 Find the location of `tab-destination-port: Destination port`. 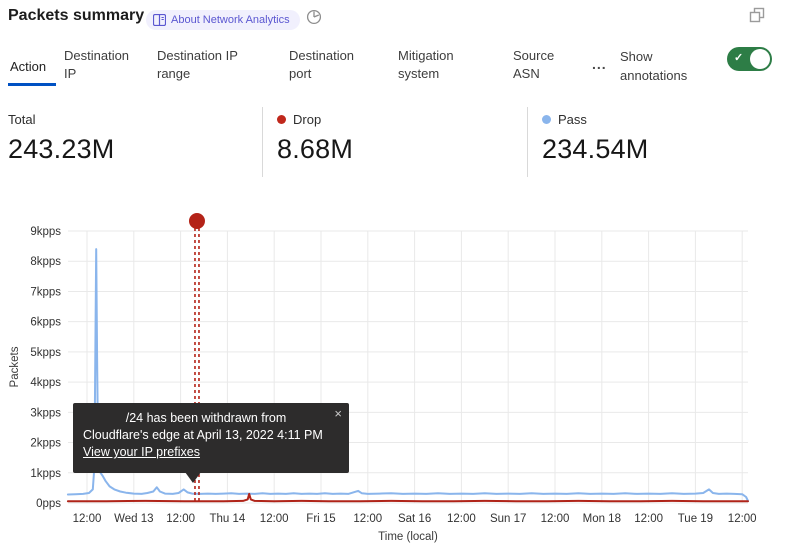

tab-destination-port: Destination port is located at coordinates (322, 64).